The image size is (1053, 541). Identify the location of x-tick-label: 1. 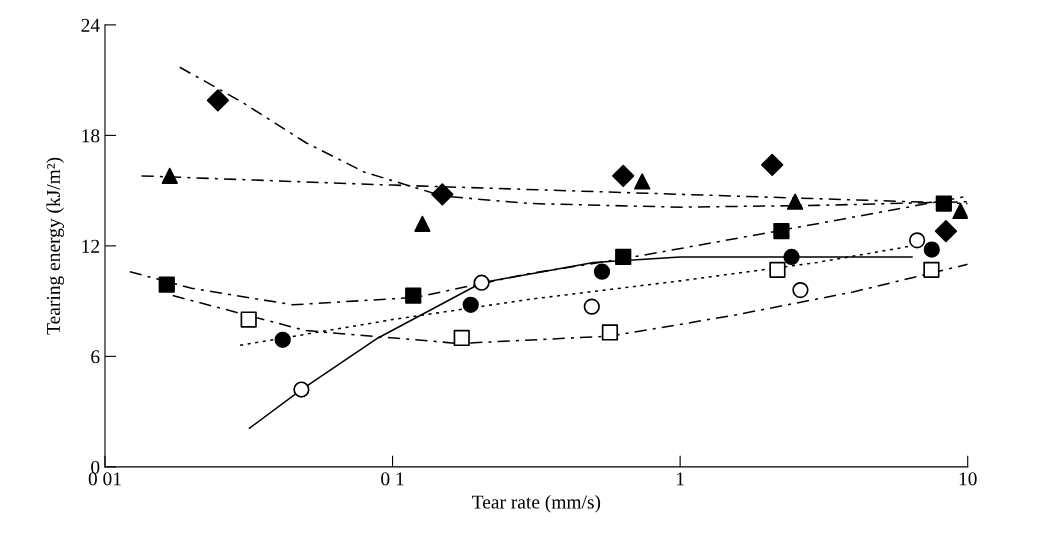
(680, 479).